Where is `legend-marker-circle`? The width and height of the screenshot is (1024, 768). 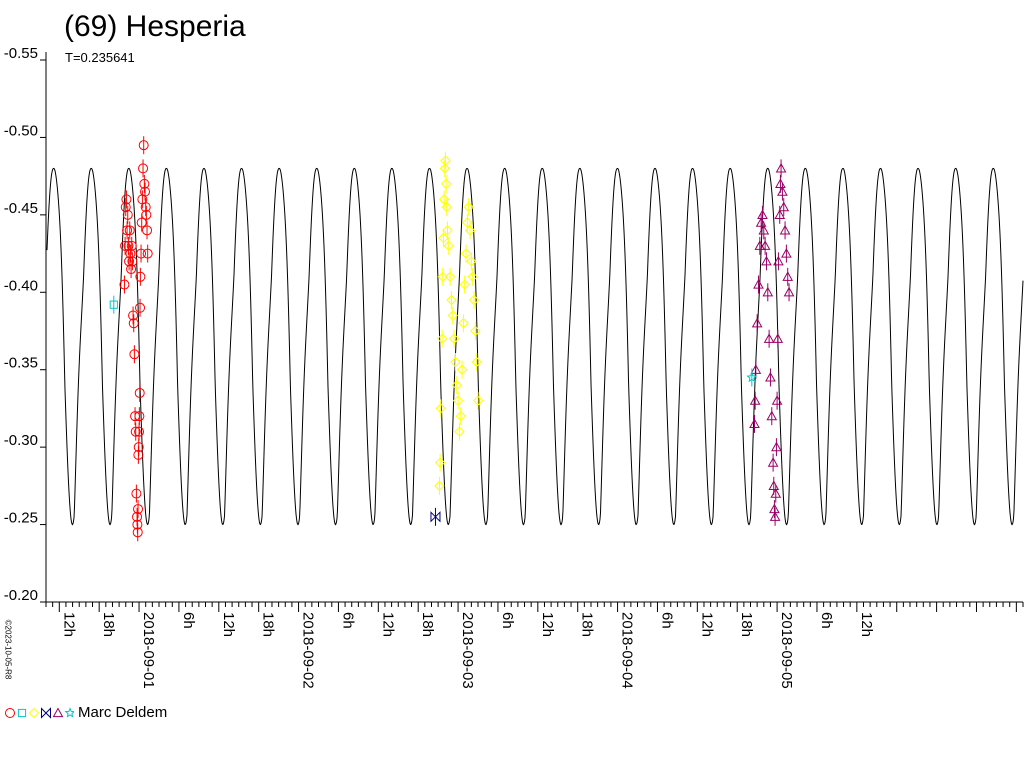 legend-marker-circle is located at coordinates (10, 713).